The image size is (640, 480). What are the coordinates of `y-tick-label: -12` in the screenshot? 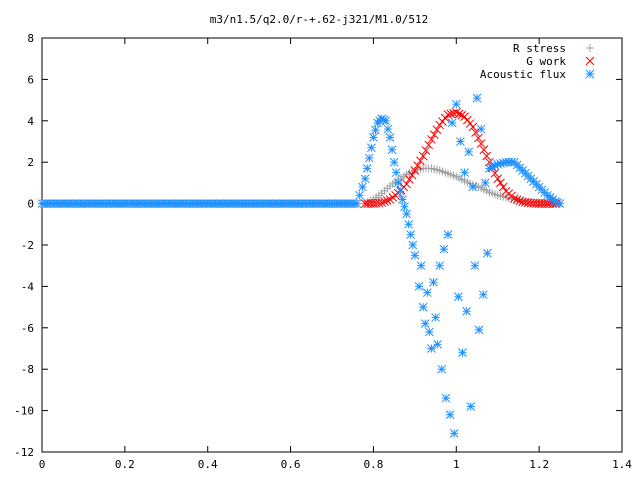 It's located at (24, 452).